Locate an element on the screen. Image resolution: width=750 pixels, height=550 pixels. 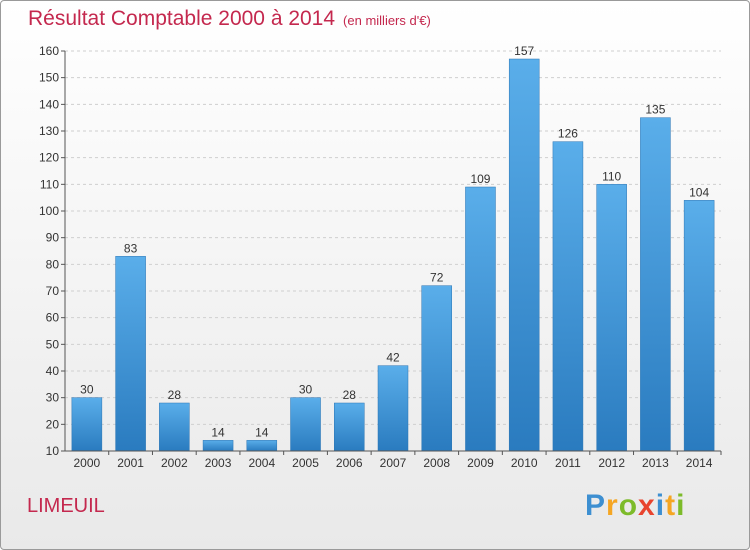
x-tick-label: 2002 is located at coordinates (174, 463).